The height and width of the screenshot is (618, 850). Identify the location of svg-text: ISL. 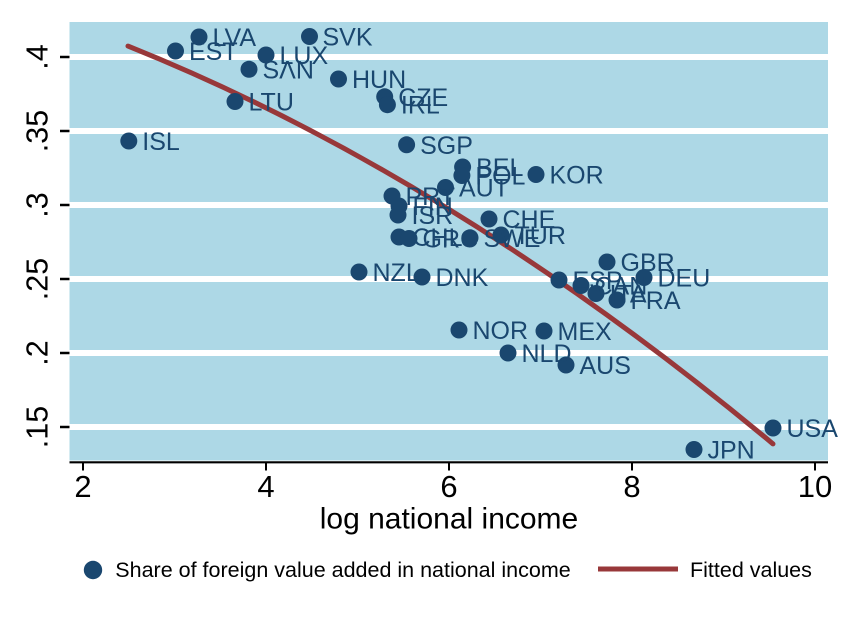
(161, 142).